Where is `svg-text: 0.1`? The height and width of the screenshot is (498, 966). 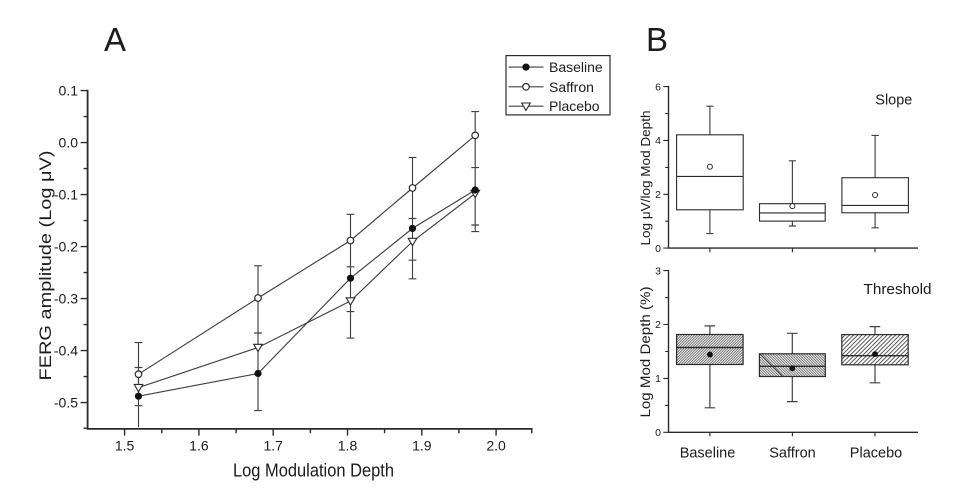 svg-text: 0.1 is located at coordinates (69, 91).